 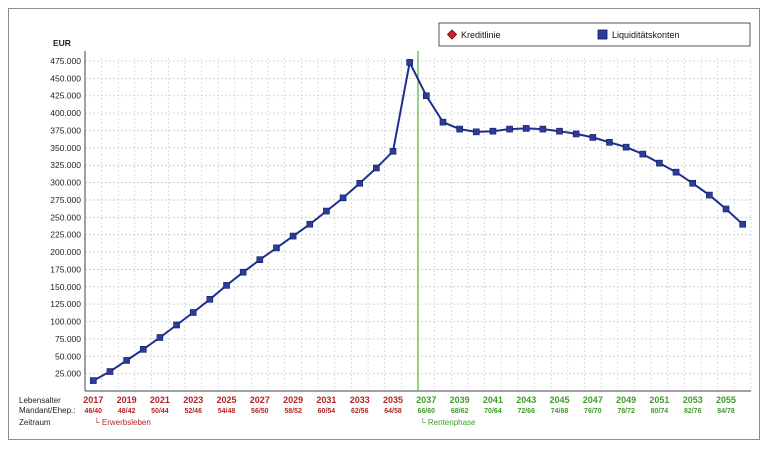 What do you see at coordinates (481, 35) in the screenshot?
I see `legend-label-kreditlinie: Kreditlinie` at bounding box center [481, 35].